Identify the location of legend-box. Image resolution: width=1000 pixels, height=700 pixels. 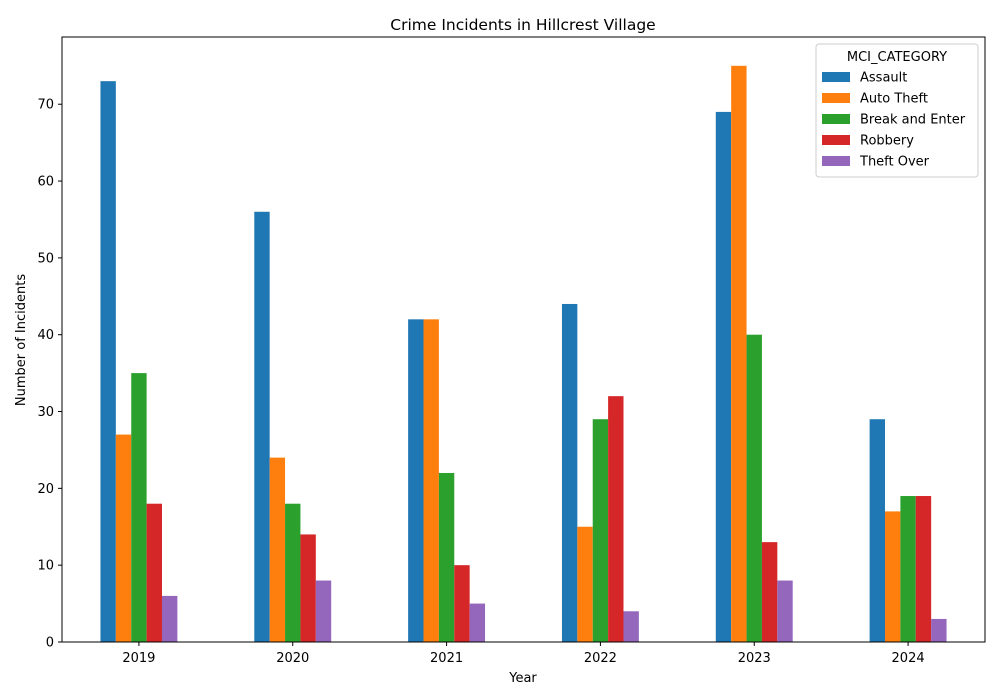
(897, 110).